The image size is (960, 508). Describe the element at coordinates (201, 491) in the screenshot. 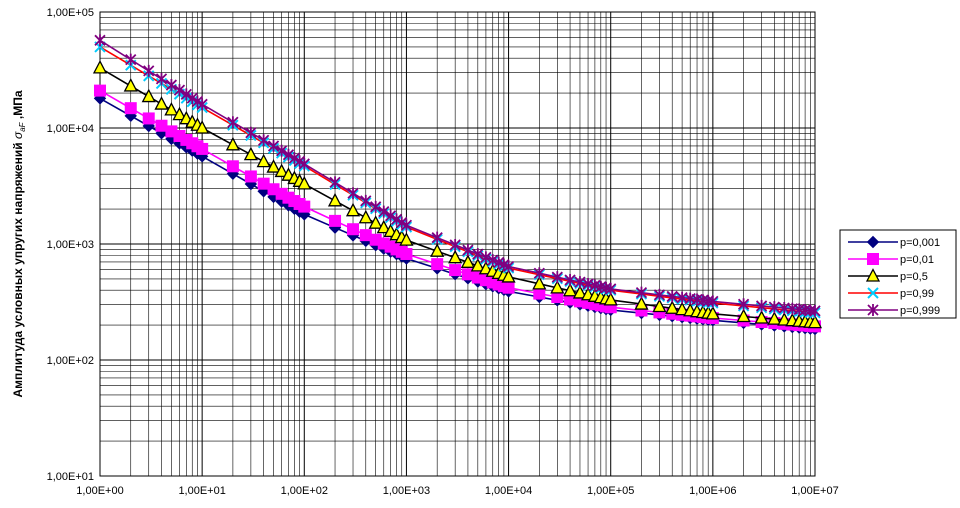

I see `x-tick-label: 1,00E+01` at that location.